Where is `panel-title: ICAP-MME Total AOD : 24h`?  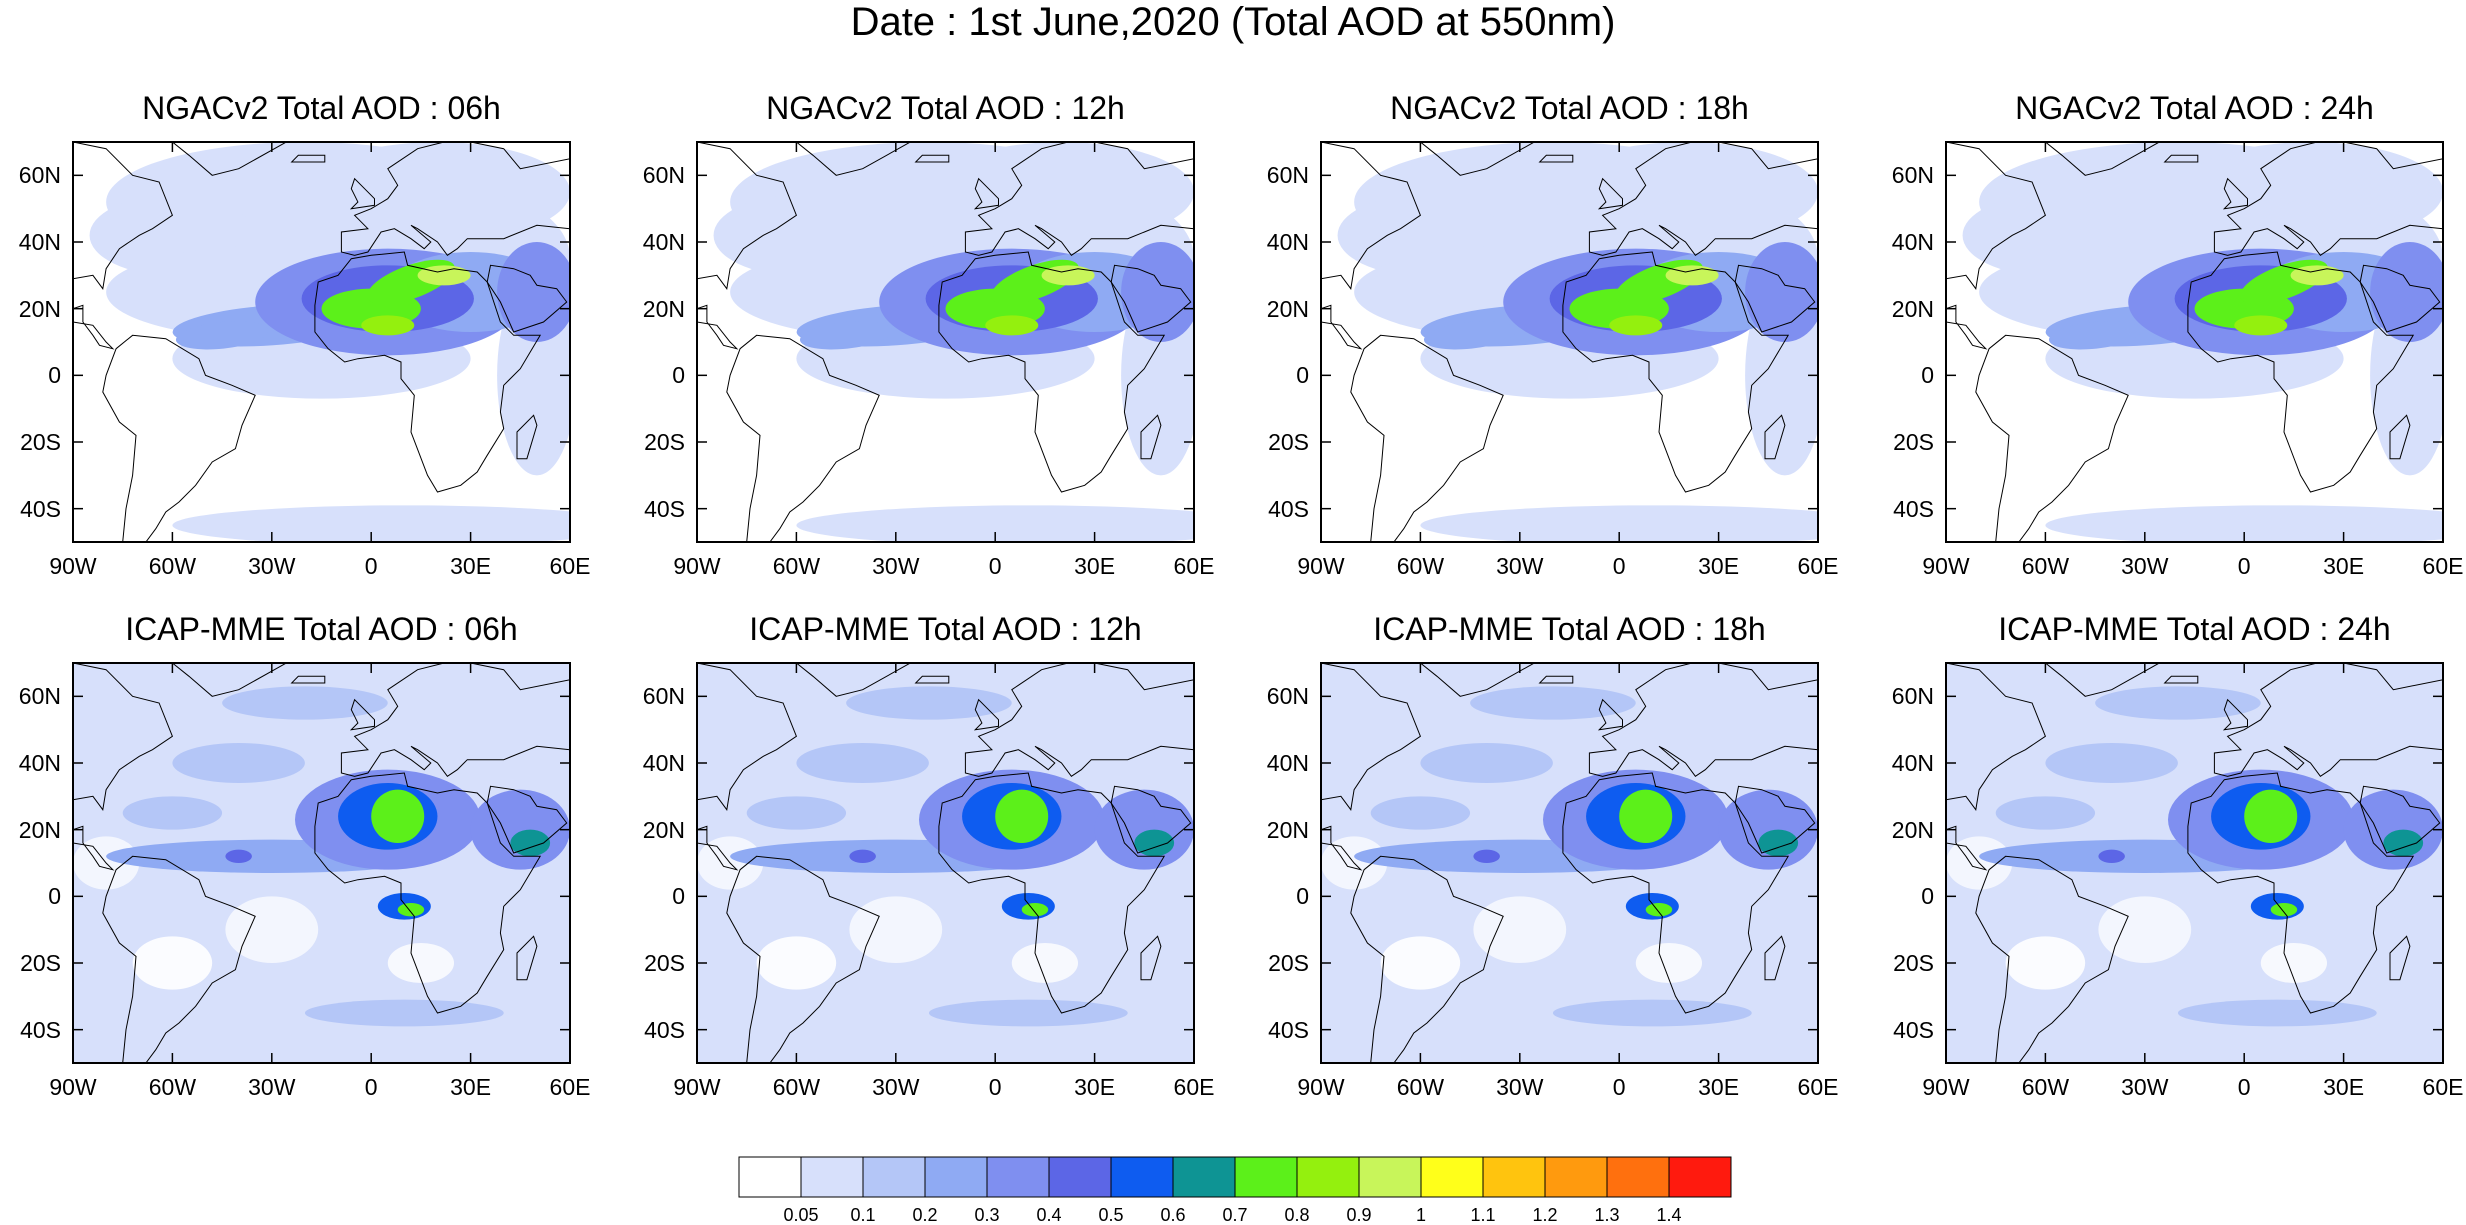 panel-title: ICAP-MME Total AOD : 24h is located at coordinates (2194, 629).